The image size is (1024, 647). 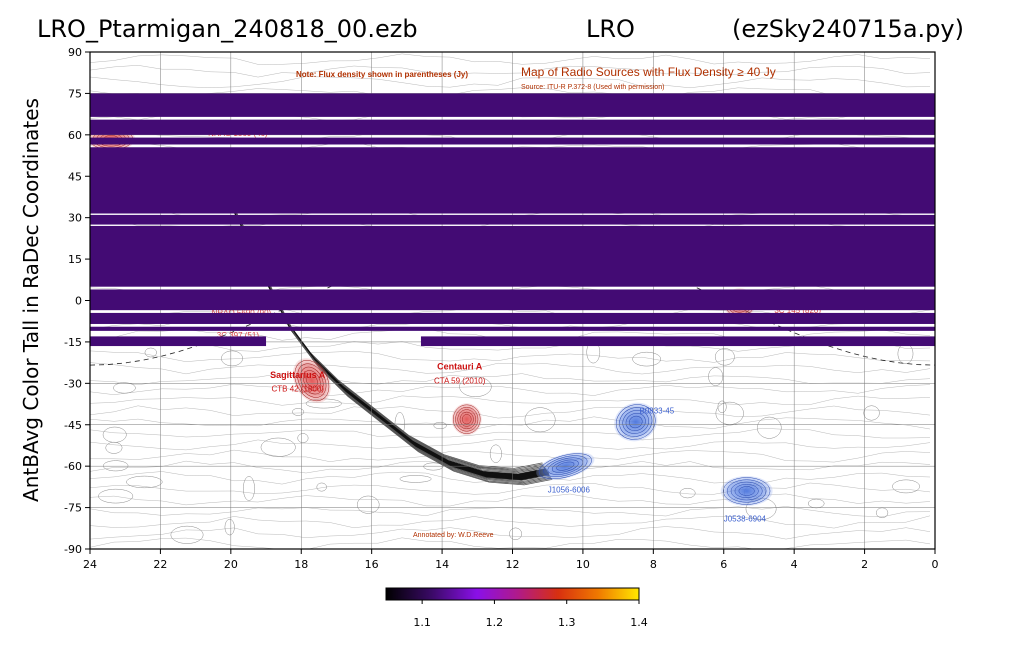 I want to click on chart-title-center: LRO, so click(x=610, y=29).